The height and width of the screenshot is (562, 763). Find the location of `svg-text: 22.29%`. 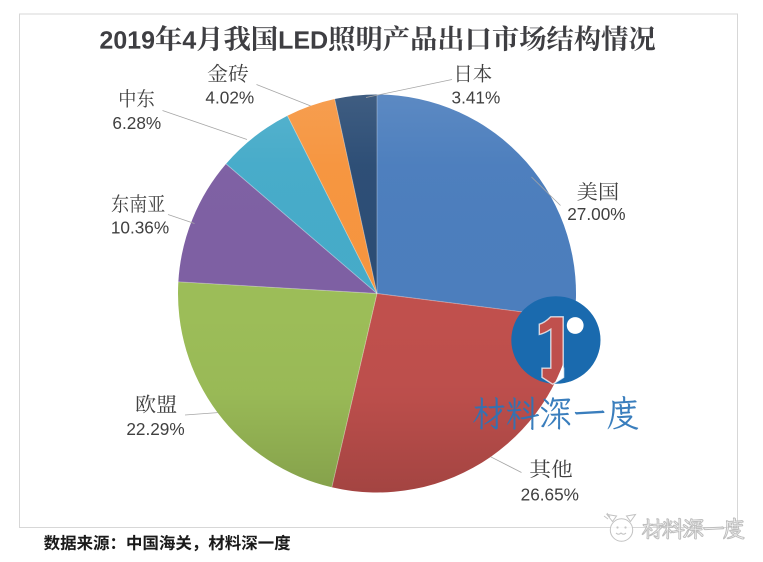

svg-text: 22.29% is located at coordinates (155, 429).